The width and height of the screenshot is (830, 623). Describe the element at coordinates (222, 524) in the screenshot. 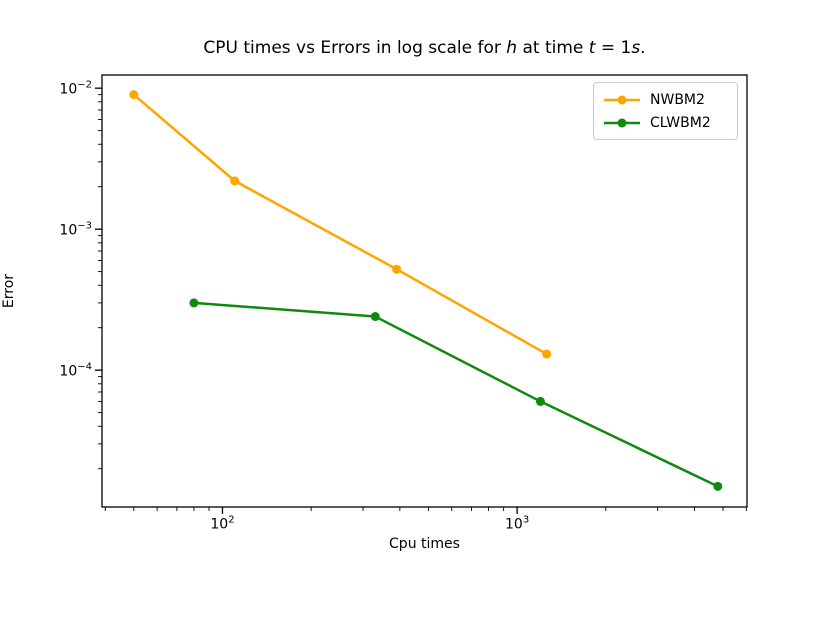

I see `x-axis-tick-label: 102` at that location.